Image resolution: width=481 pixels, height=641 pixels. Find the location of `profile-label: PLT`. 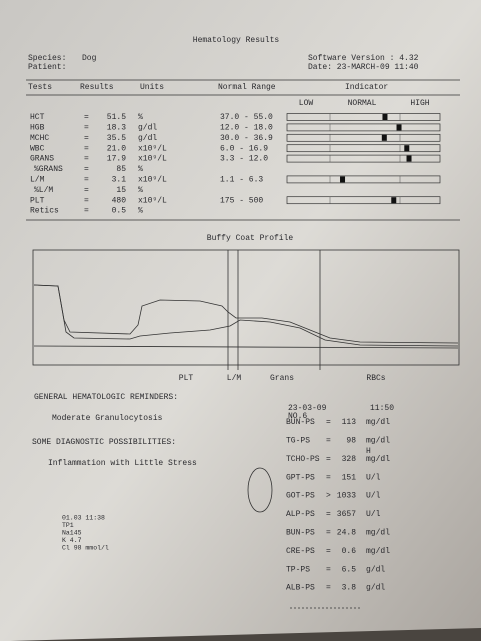

profile-label: PLT is located at coordinates (186, 378).